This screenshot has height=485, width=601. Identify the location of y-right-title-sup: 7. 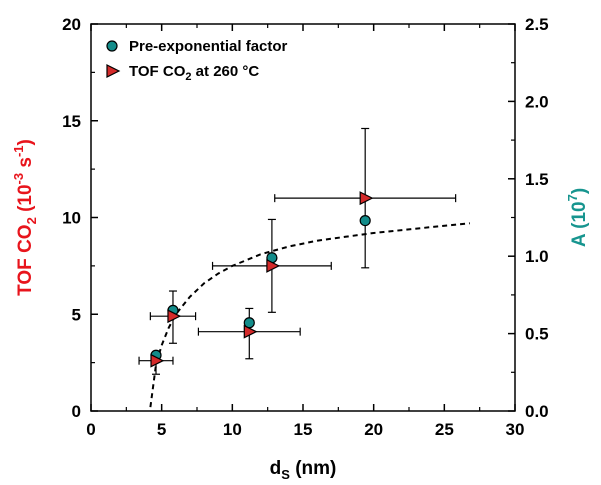
(572, 197).